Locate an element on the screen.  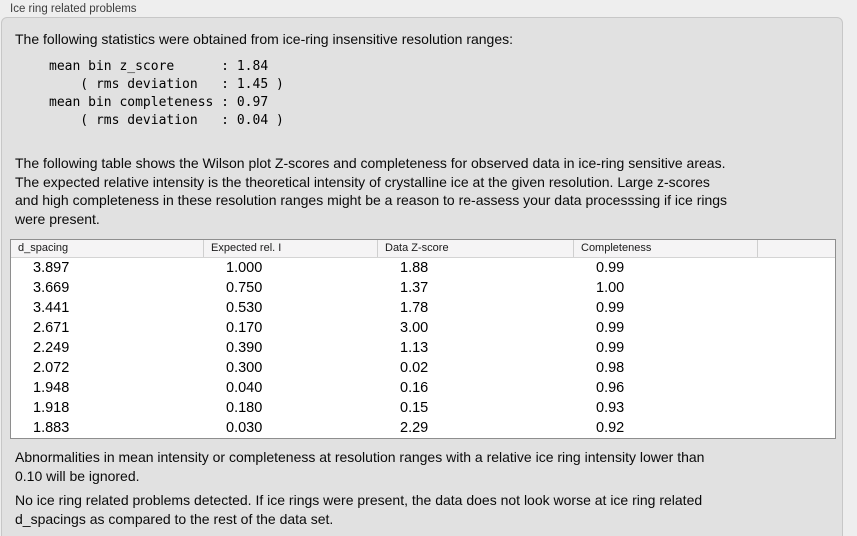
table-row: 2.671 0.170 3.00 0.99 is located at coordinates (423, 328).